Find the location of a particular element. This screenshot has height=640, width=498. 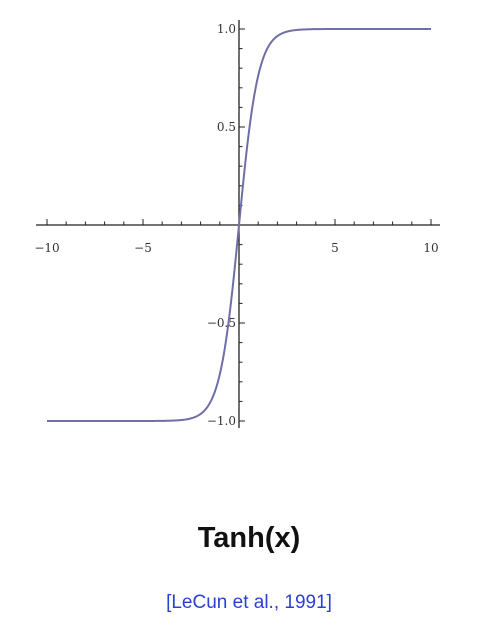

y-tick-label: 0.5 is located at coordinates (226, 127).